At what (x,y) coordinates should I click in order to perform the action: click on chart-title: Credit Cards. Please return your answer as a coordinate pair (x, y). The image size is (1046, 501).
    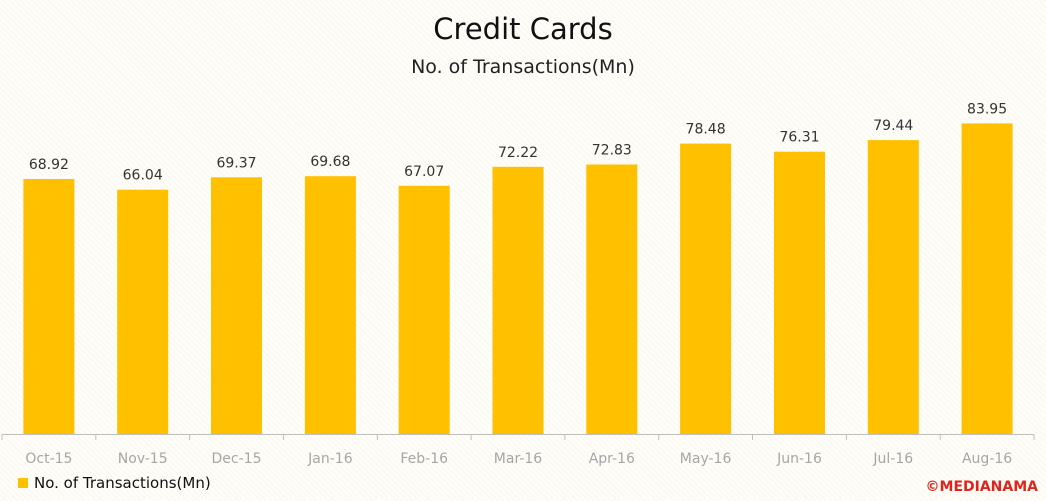
    Looking at the image, I should click on (523, 29).